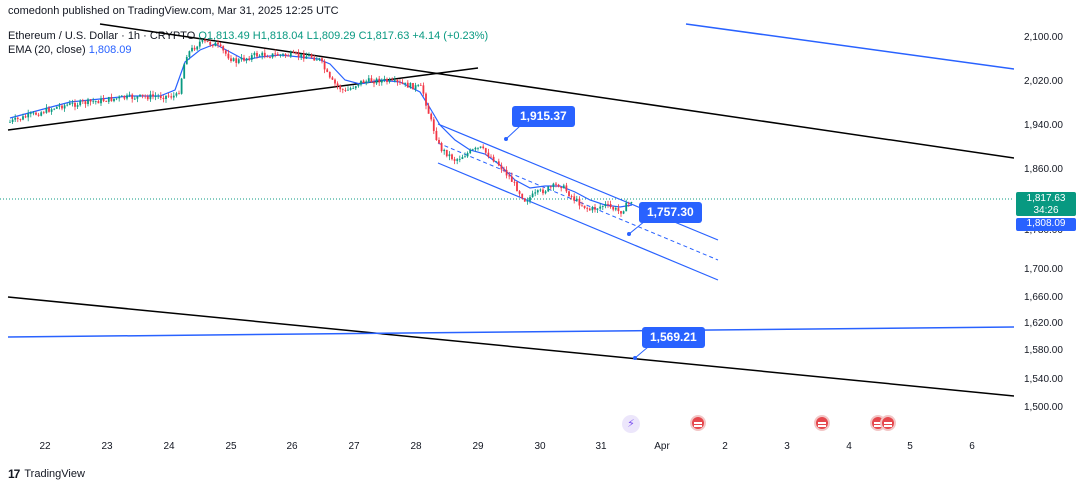 The width and height of the screenshot is (1080, 488). I want to click on y-tick-1540: 1,540.00, so click(1043, 379).